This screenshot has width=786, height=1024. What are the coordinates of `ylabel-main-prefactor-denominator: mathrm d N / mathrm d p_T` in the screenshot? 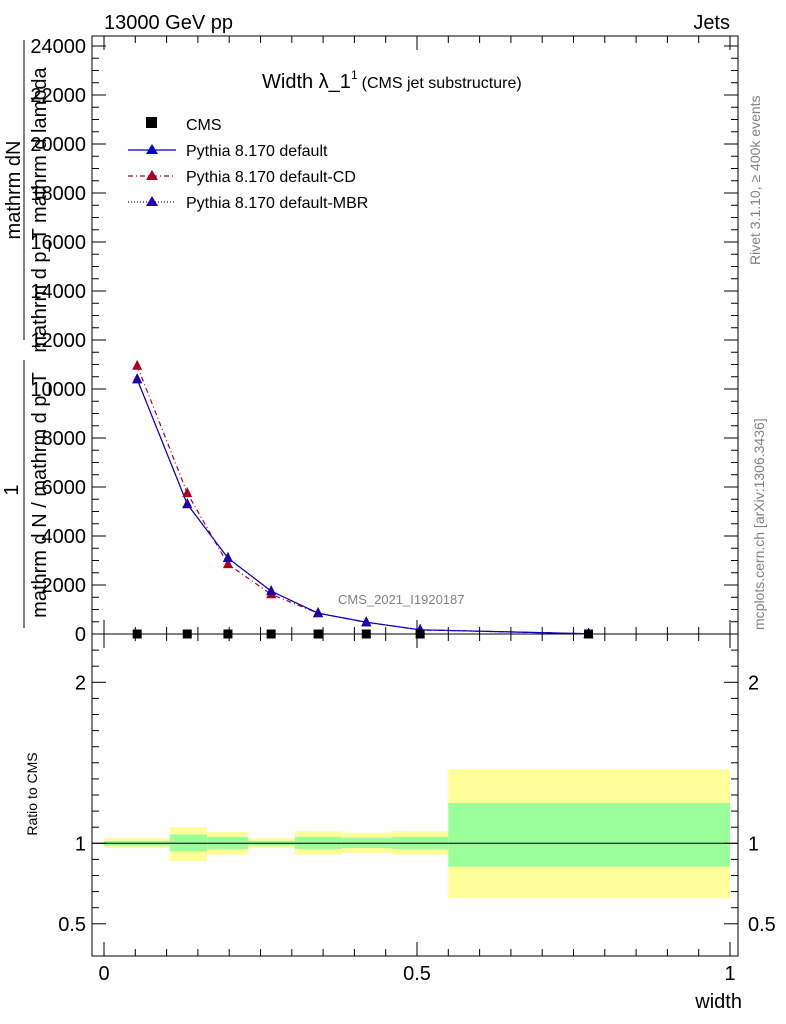 It's located at (40, 495).